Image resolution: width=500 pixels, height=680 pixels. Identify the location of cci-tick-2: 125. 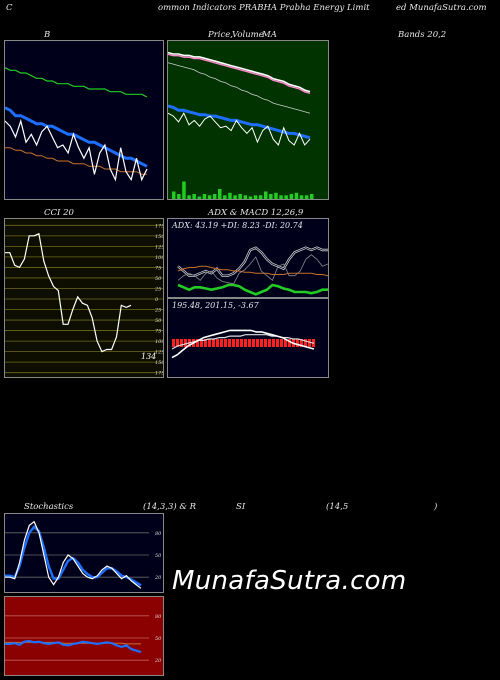
(159, 247).